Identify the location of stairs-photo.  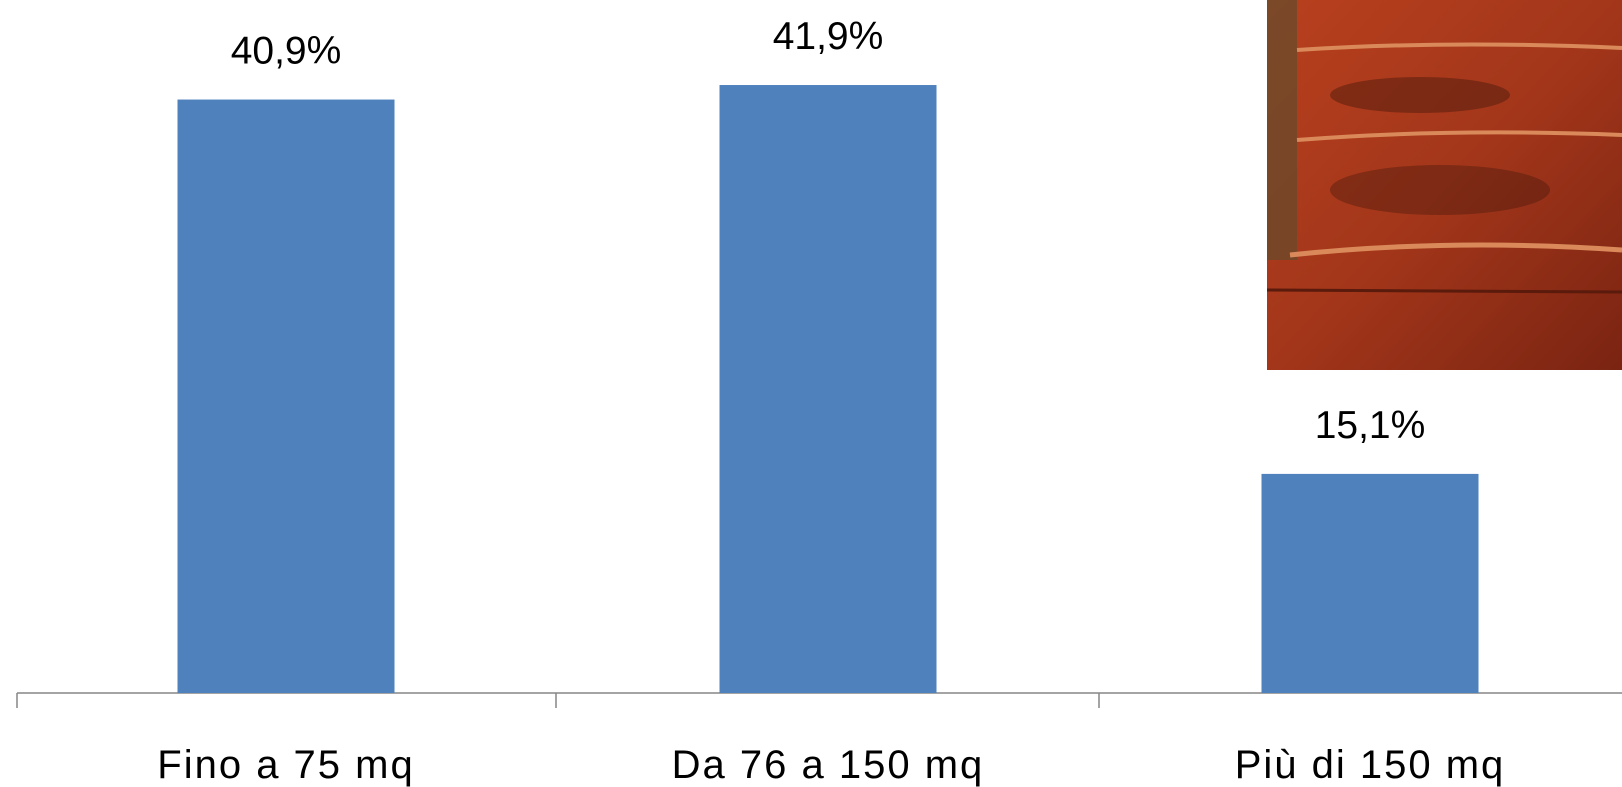
(1444, 185).